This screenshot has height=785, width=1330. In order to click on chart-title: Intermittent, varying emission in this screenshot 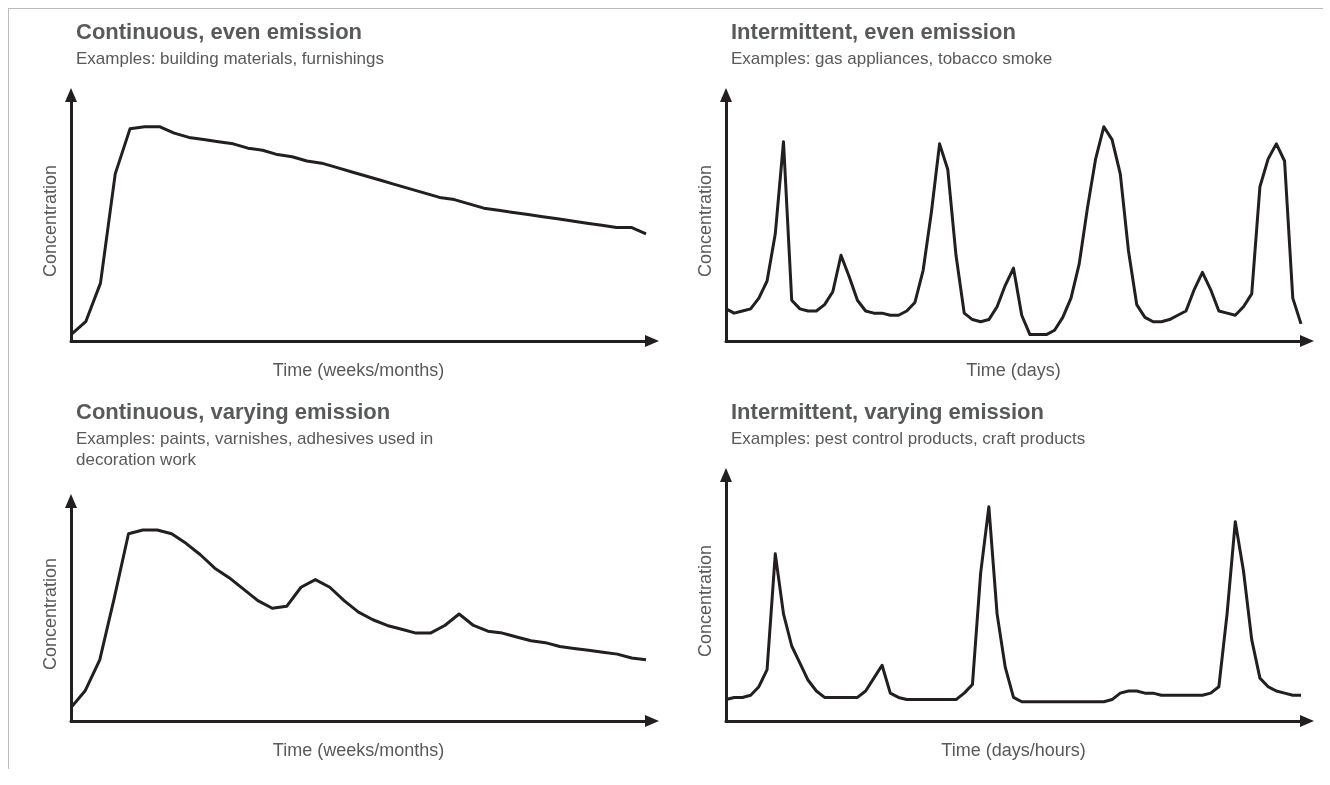, I will do `click(887, 411)`.